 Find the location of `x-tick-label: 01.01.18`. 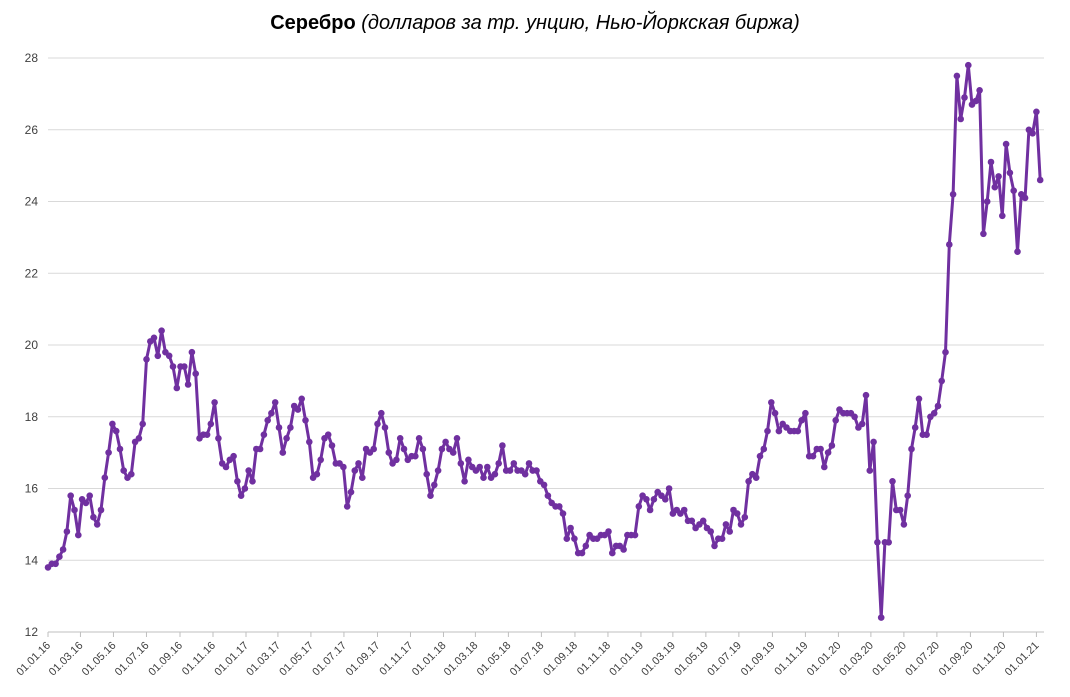

x-tick-label: 01.01.18 is located at coordinates (429, 659).